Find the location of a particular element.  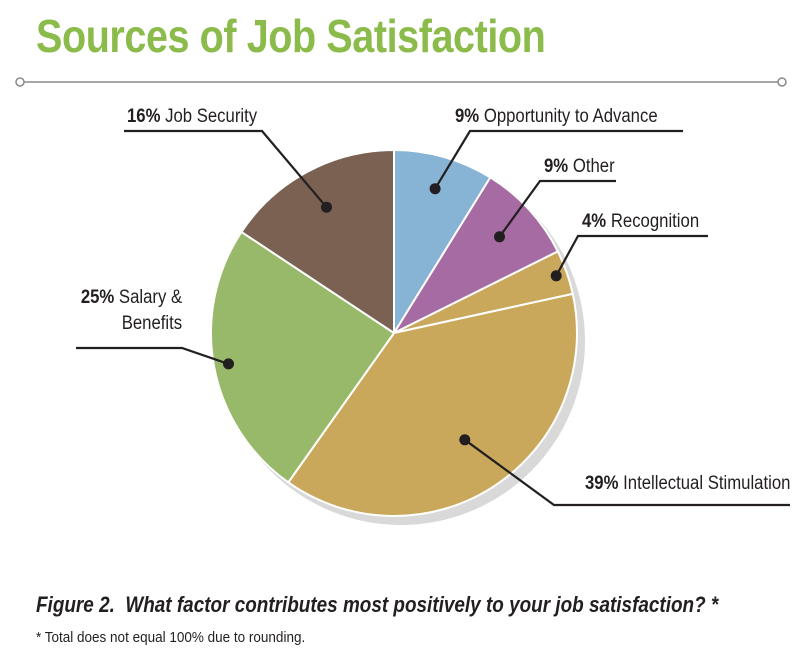

leader-line-job-security is located at coordinates (226, 168).